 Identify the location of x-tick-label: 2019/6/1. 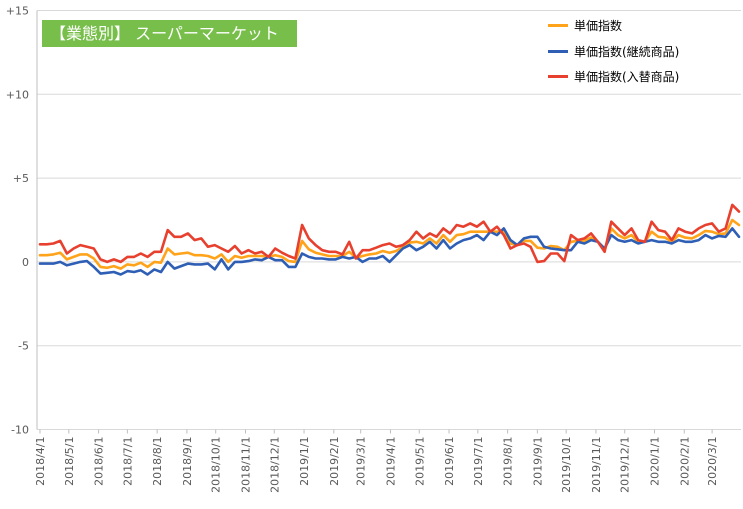
(449, 461).